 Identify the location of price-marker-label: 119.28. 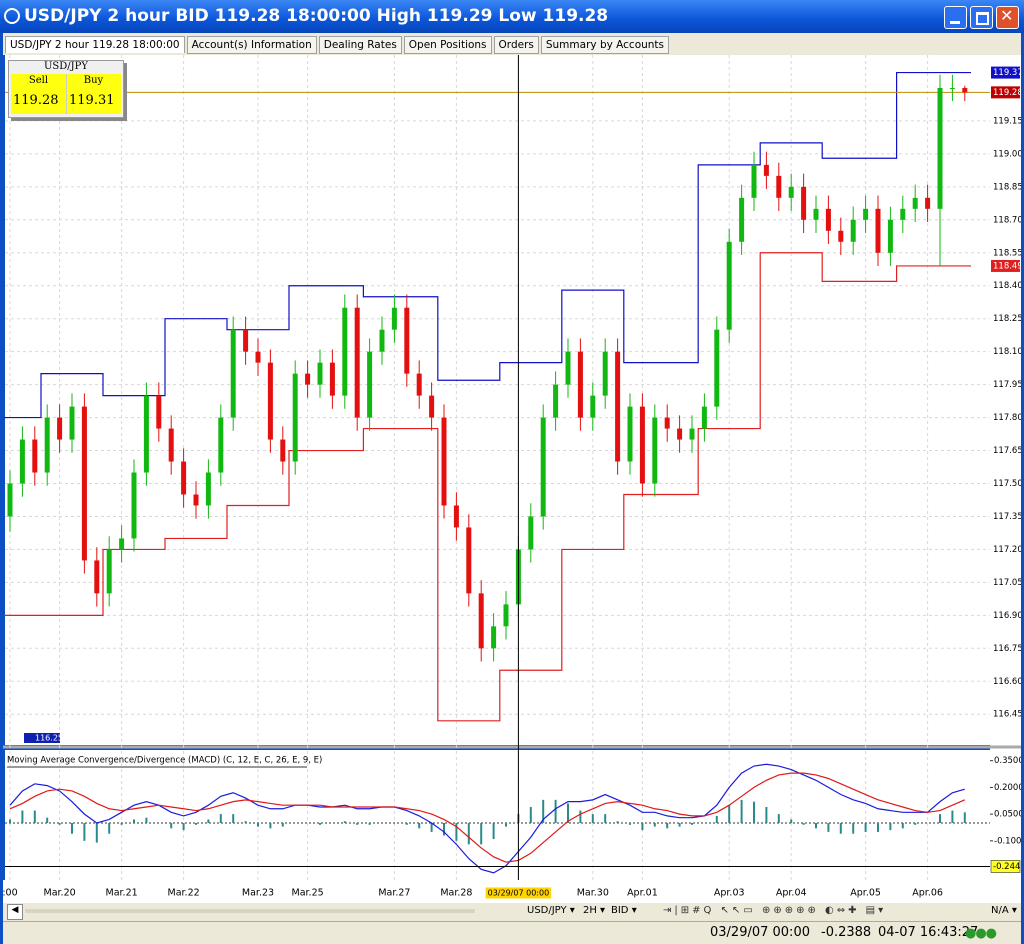
(1007, 93).